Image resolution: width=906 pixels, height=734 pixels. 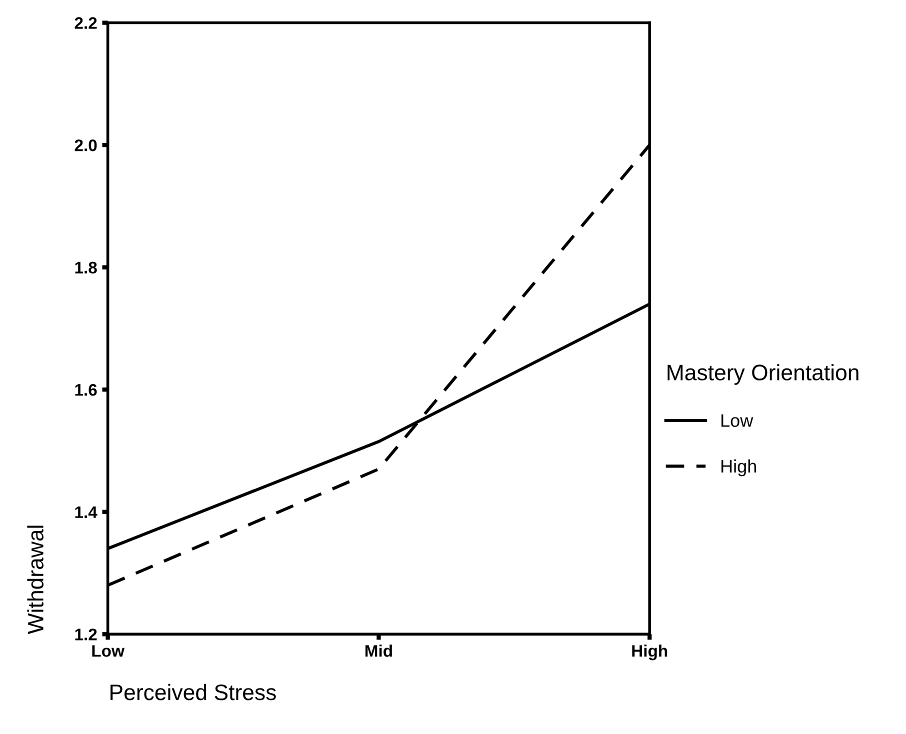 What do you see at coordinates (86, 390) in the screenshot?
I see `y-tick-label: 1.6` at bounding box center [86, 390].